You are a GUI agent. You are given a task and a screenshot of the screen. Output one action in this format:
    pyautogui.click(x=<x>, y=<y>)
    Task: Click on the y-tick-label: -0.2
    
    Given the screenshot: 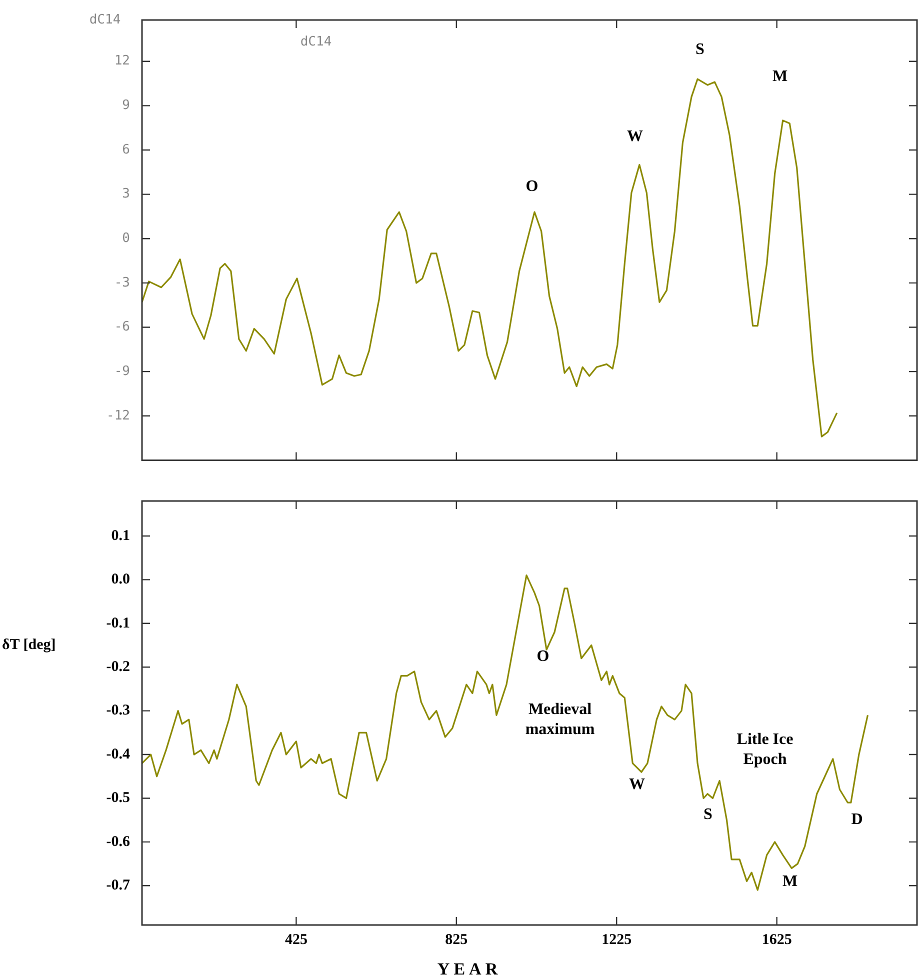 What is the action you would take?
    pyautogui.click(x=118, y=666)
    